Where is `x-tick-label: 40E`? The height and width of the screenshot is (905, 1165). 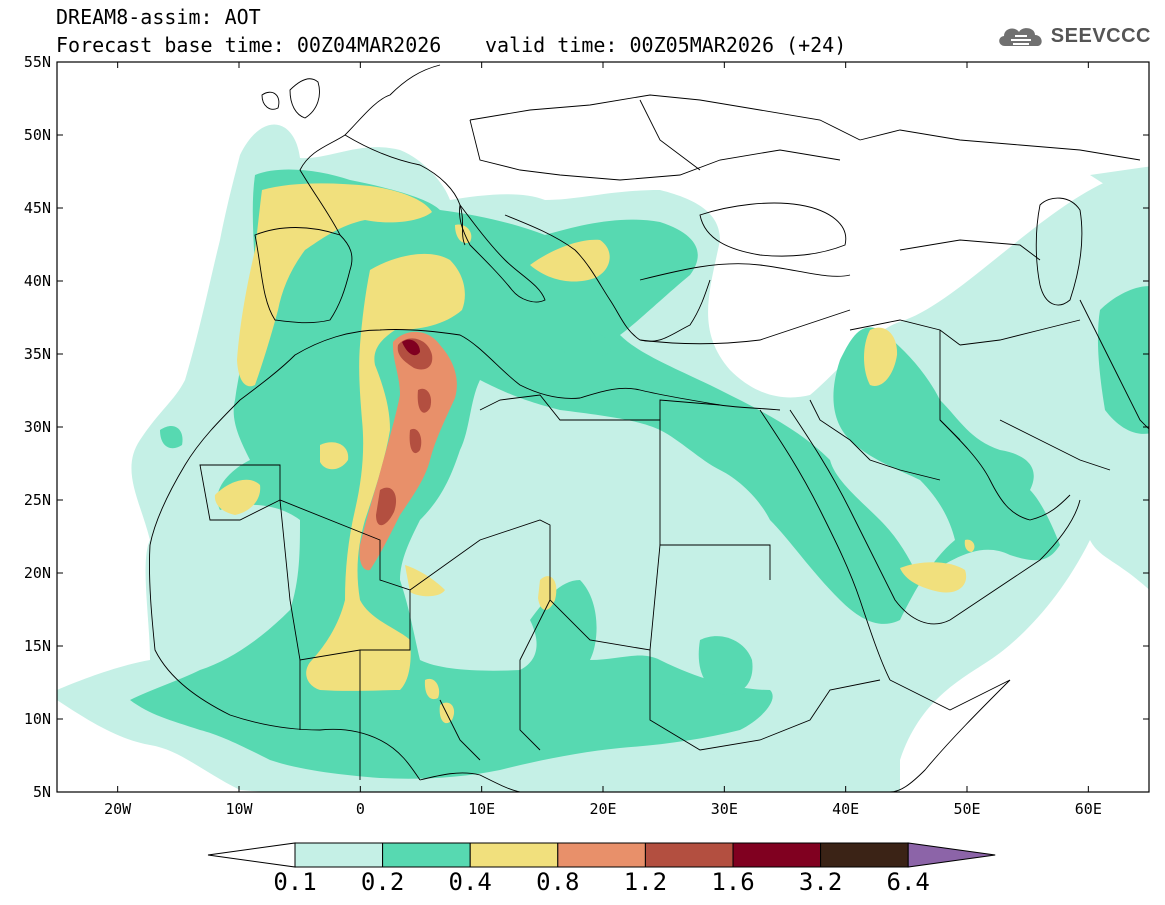 x-tick-label: 40E is located at coordinates (845, 809).